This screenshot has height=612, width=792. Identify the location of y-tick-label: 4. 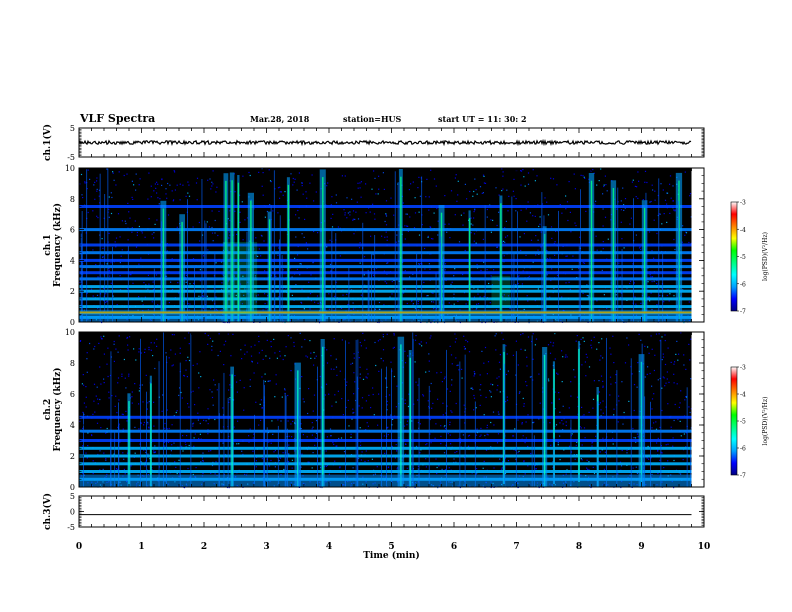
(72, 260).